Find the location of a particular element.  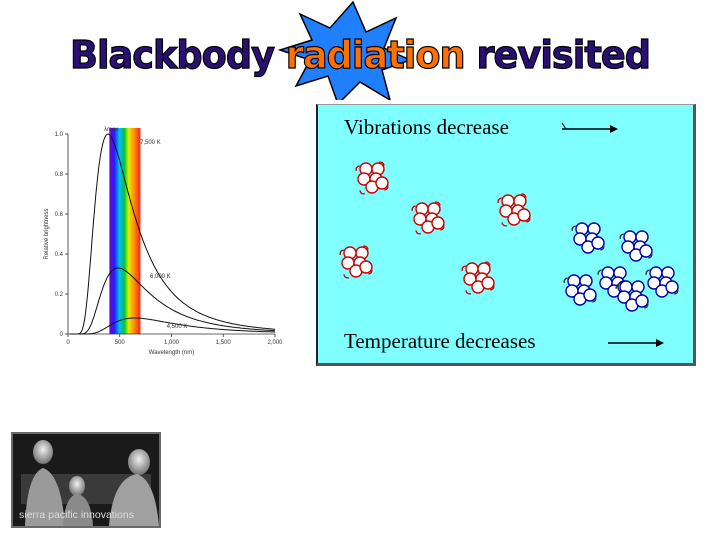

series-label: 6,000 K is located at coordinates (160, 277).